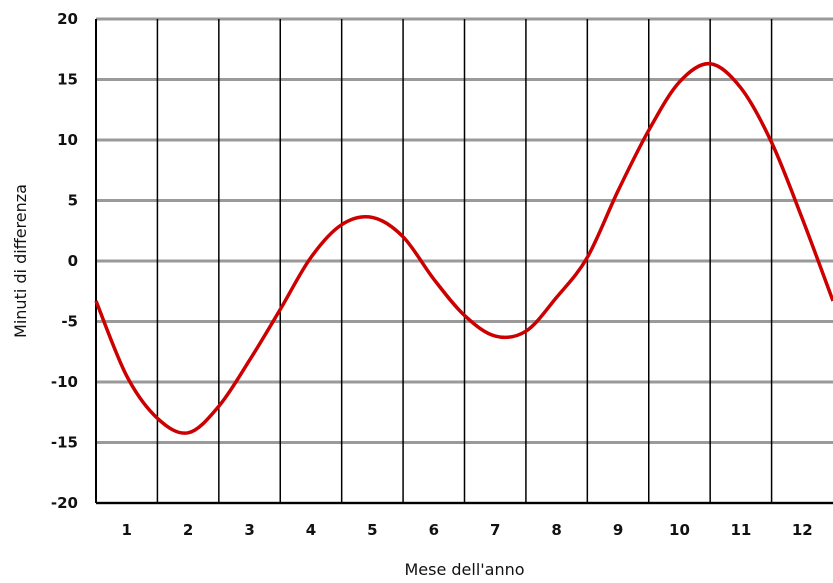 The image size is (833, 583). I want to click on x-tick-label: 8, so click(556, 530).